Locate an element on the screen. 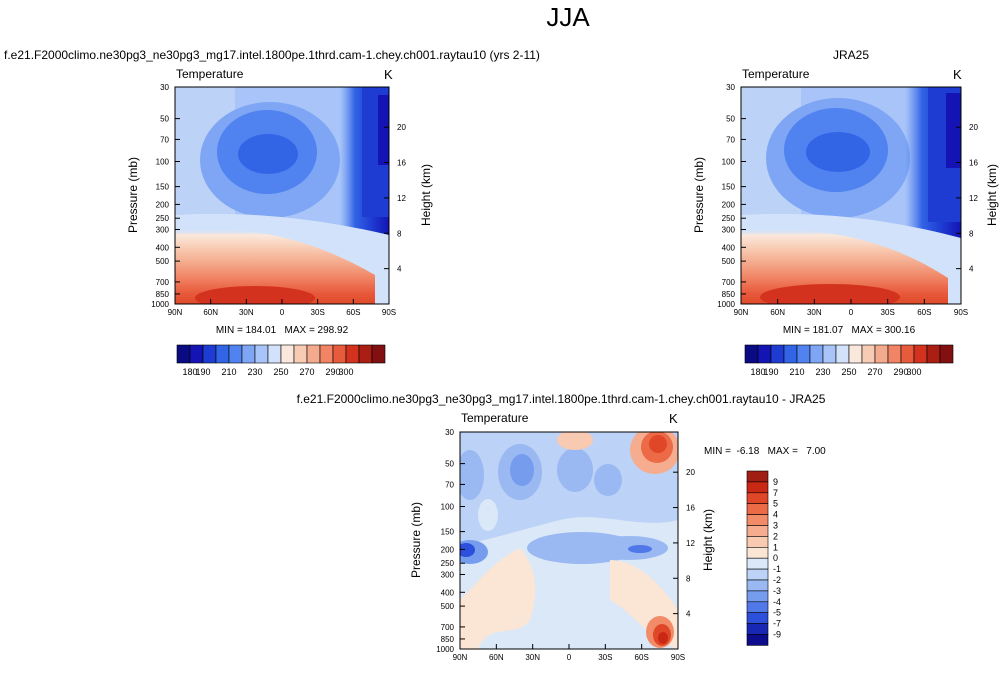  panel-model-x-ticks: 90N 60N 30N 0 30S 60S 90S is located at coordinates (282, 308).